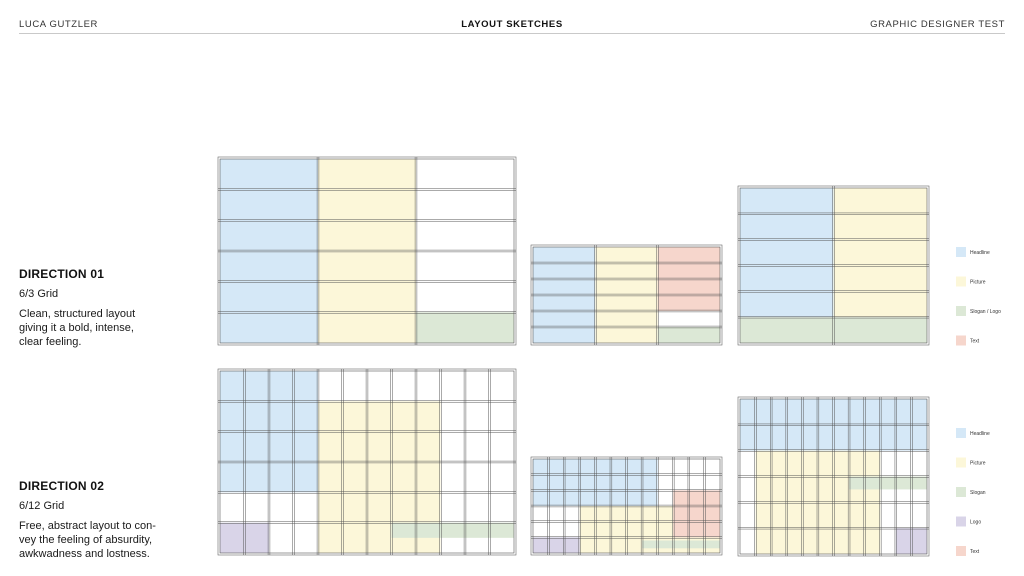 This screenshot has height=576, width=1024. I want to click on direction-title: DIRECTION 01, so click(62, 274).